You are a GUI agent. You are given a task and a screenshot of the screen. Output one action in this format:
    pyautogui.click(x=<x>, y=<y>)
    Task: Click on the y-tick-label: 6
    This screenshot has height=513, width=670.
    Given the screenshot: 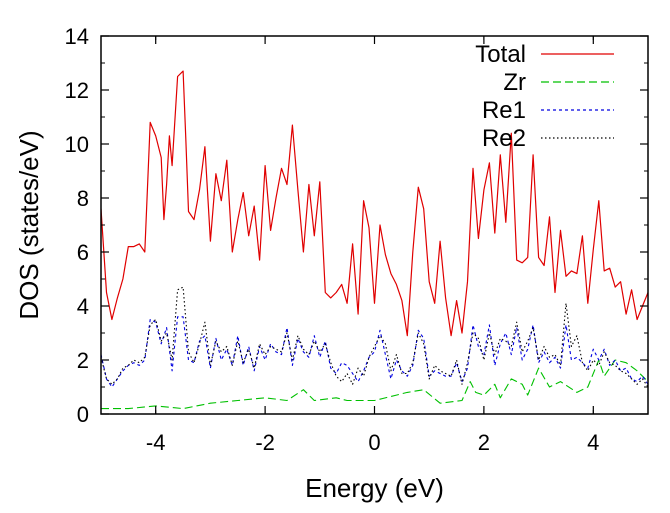 What is the action you would take?
    pyautogui.click(x=83, y=252)
    